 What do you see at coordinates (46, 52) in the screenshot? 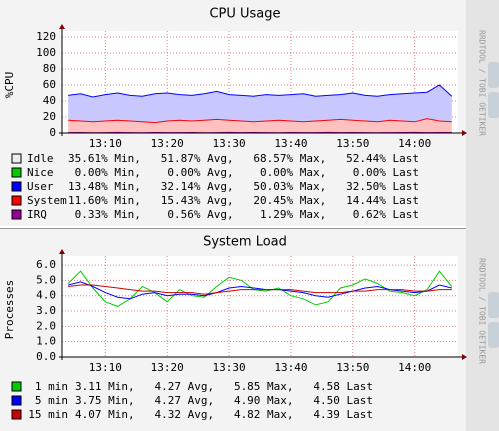
I see `y-tick-label: 100` at bounding box center [46, 52].